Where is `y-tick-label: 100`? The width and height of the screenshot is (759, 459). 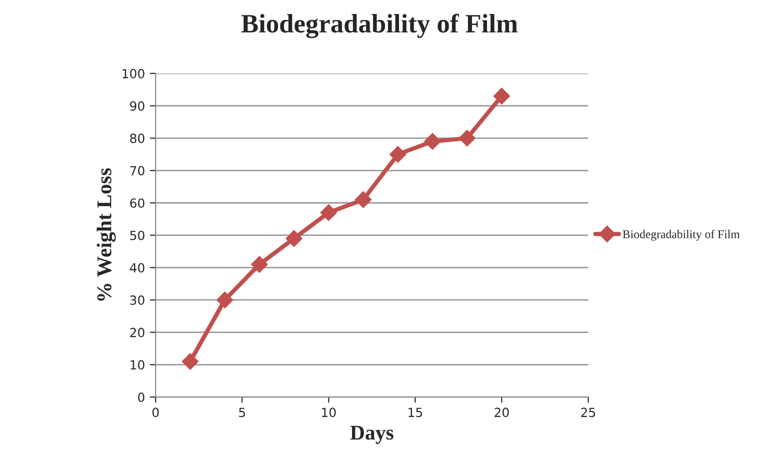
y-tick-label: 100 is located at coordinates (133, 73).